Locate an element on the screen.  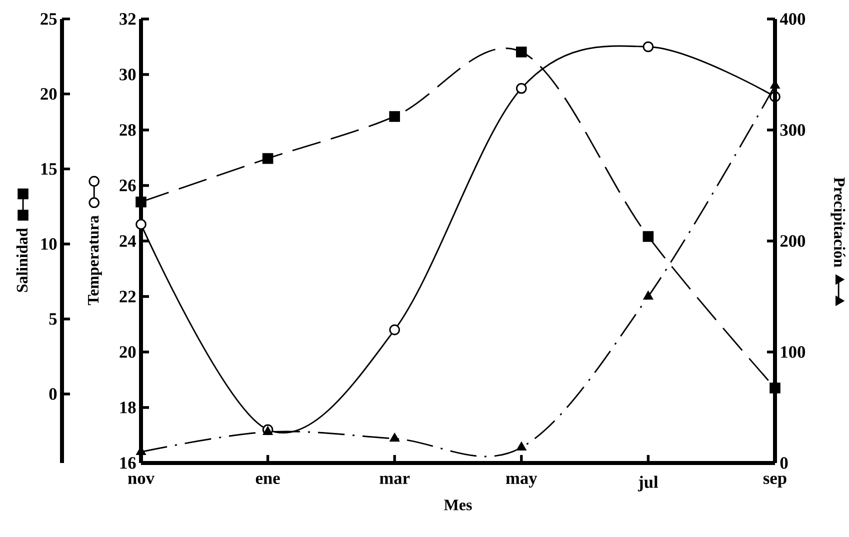
x-tick-label: jul is located at coordinates (648, 484).